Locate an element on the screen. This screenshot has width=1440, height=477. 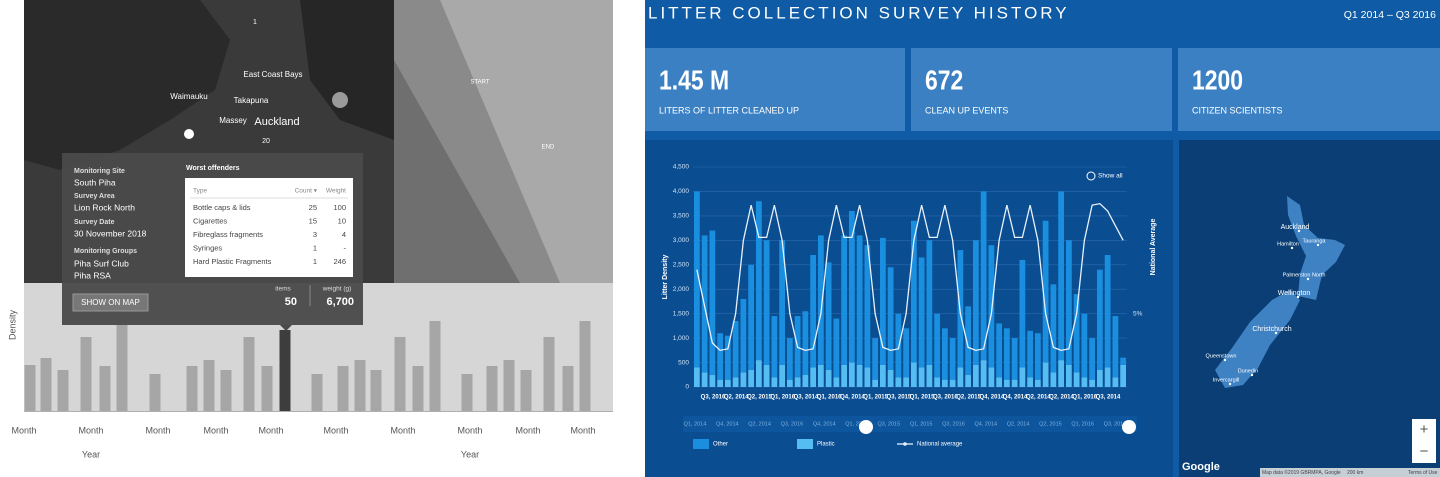
legend-label: Other is located at coordinates (720, 445).